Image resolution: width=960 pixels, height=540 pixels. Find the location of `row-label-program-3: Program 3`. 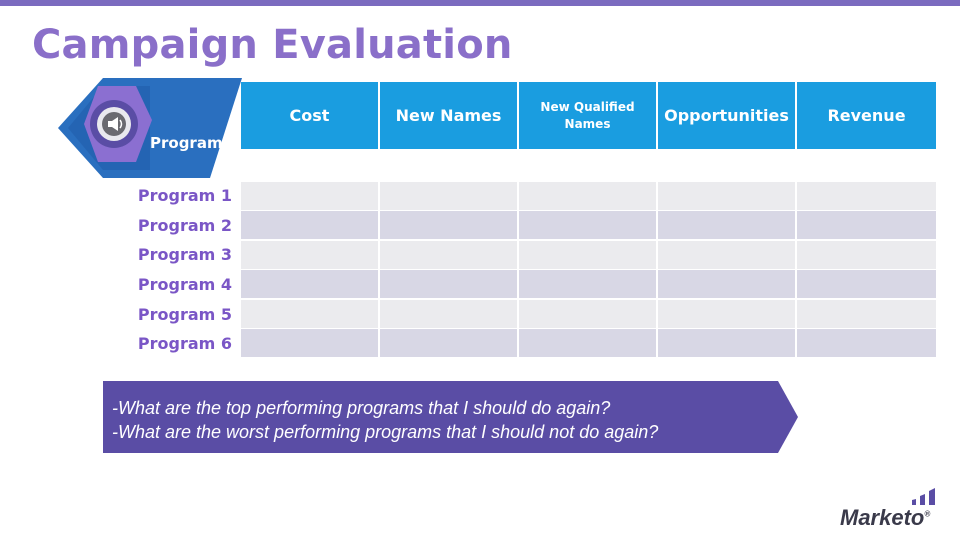

row-label-program-3: Program 3 is located at coordinates (184, 254).